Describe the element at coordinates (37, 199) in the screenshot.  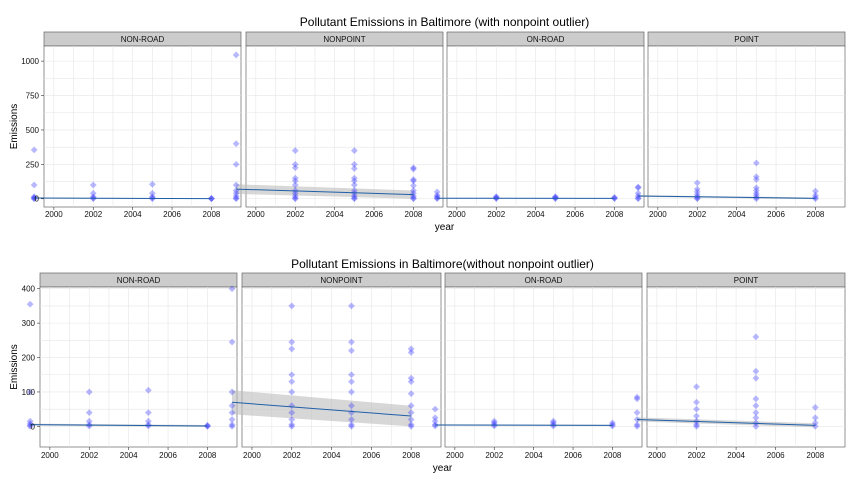
I see `y-tick-label: 0` at that location.